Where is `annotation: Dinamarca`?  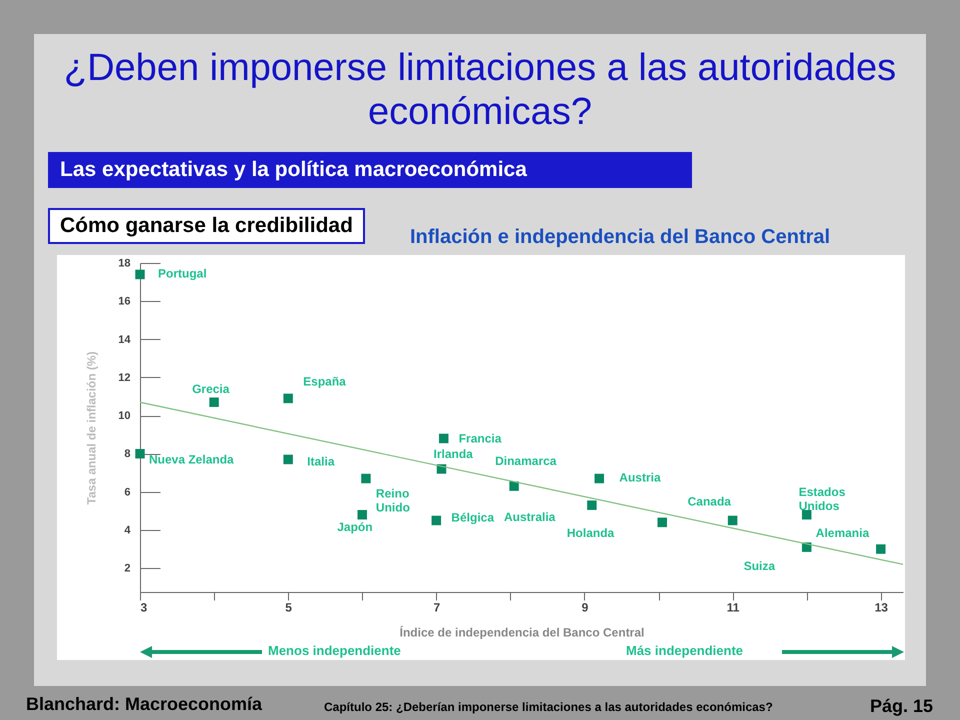 annotation: Dinamarca is located at coordinates (526, 461).